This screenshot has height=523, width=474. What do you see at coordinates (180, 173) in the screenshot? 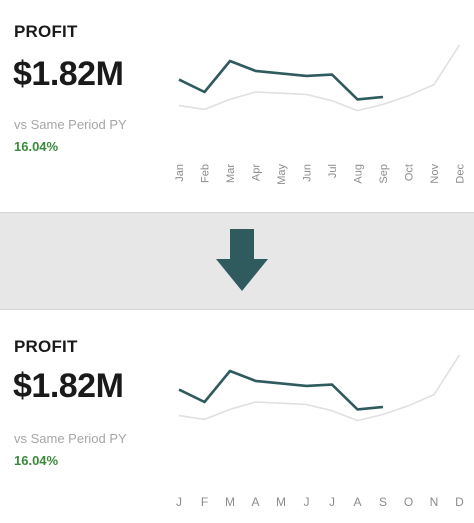
I see `month-tick-label: Jan` at bounding box center [180, 173].